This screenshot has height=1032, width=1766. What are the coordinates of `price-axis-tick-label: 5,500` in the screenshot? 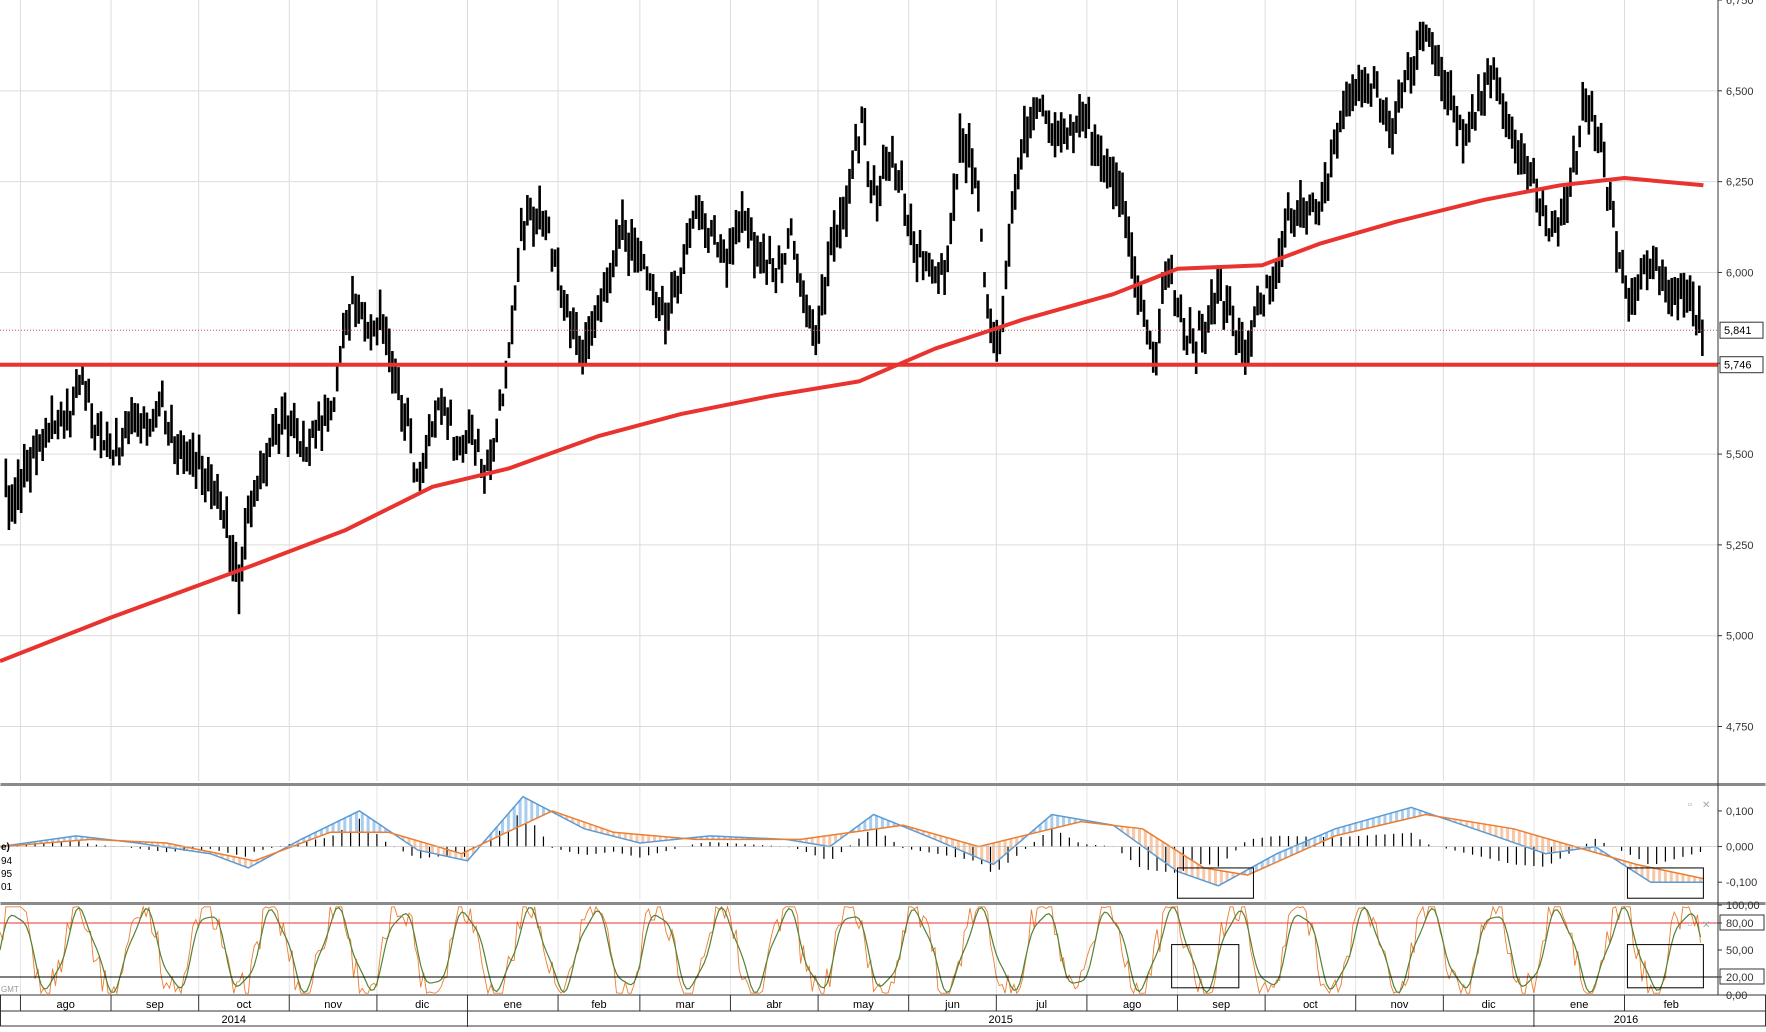 It's located at (1740, 455).